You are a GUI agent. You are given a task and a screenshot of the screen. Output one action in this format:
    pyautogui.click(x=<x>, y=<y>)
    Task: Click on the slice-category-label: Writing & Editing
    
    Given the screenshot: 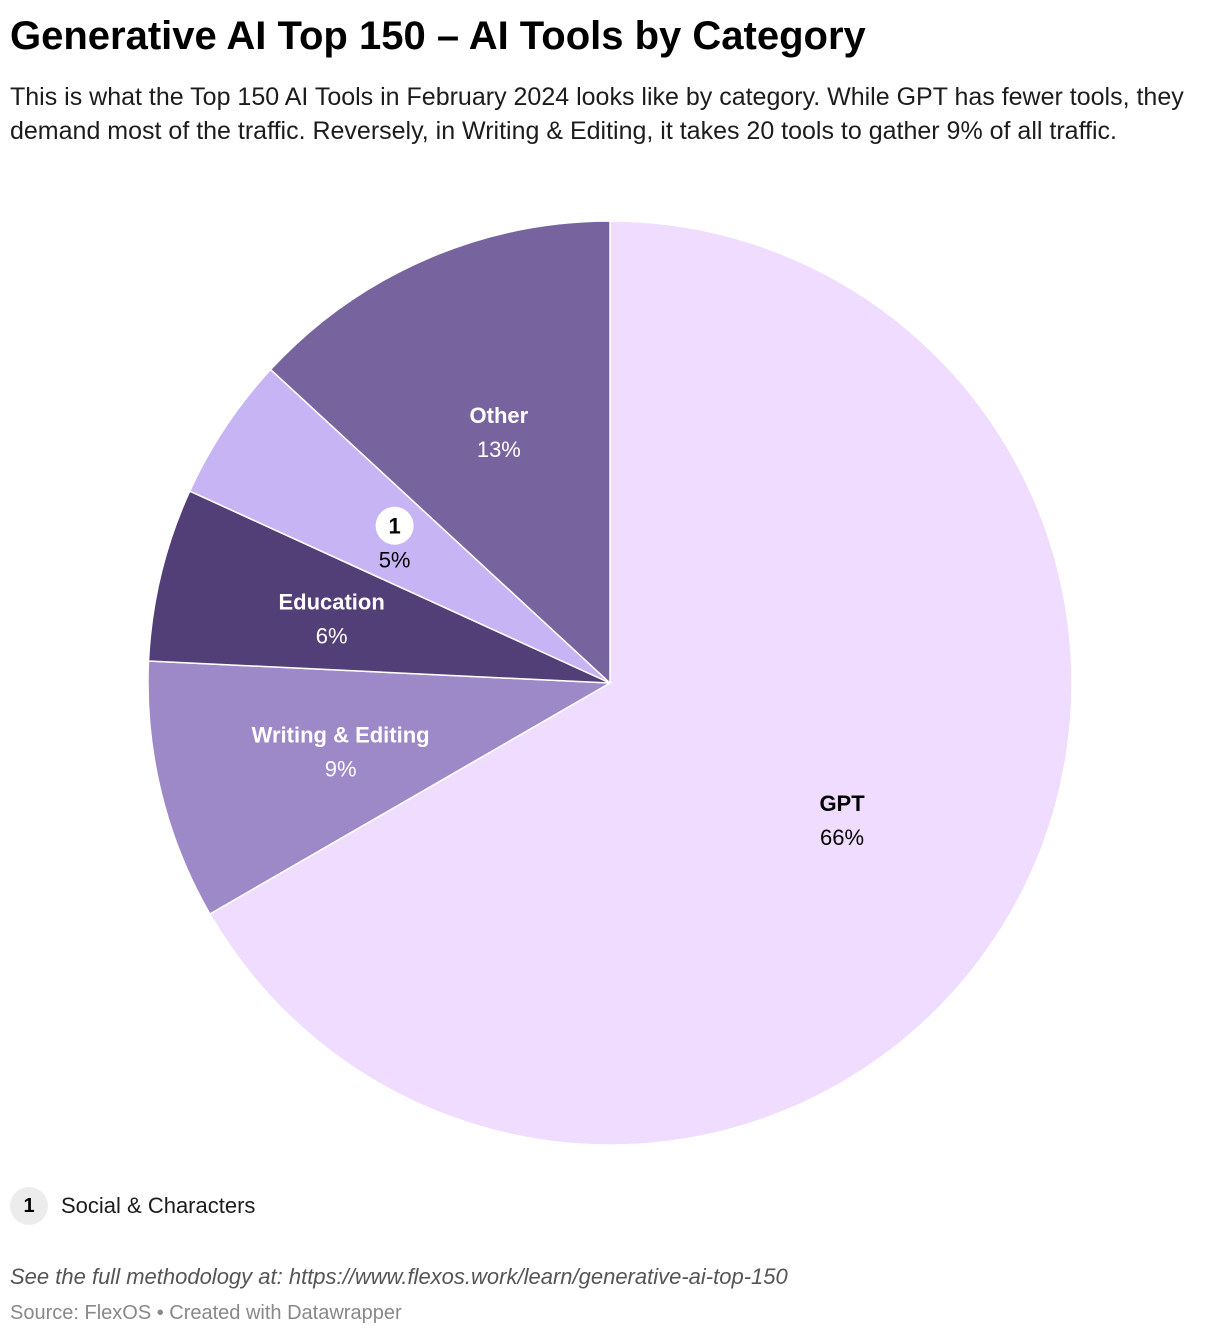 What is the action you would take?
    pyautogui.click(x=341, y=734)
    